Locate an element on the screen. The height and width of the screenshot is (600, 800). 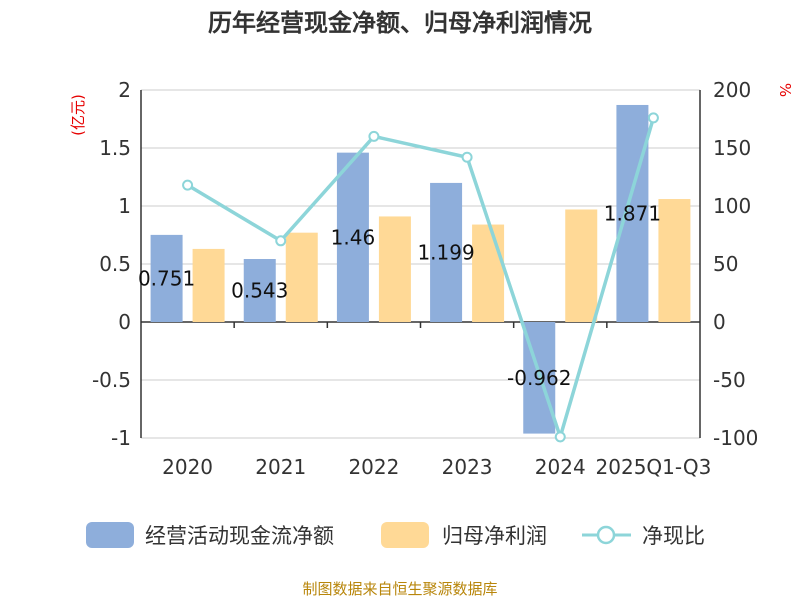
legend-label-cashflow: 经营活动现金流净额 is located at coordinates (239, 536).